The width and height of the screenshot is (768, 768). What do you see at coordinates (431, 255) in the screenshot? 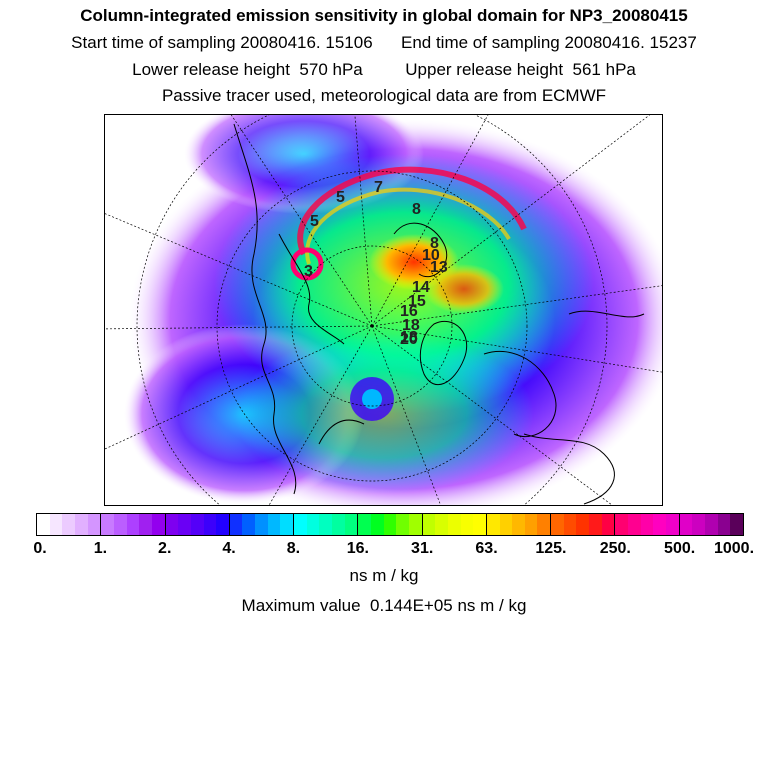
I see `release-label: 10` at bounding box center [431, 255].